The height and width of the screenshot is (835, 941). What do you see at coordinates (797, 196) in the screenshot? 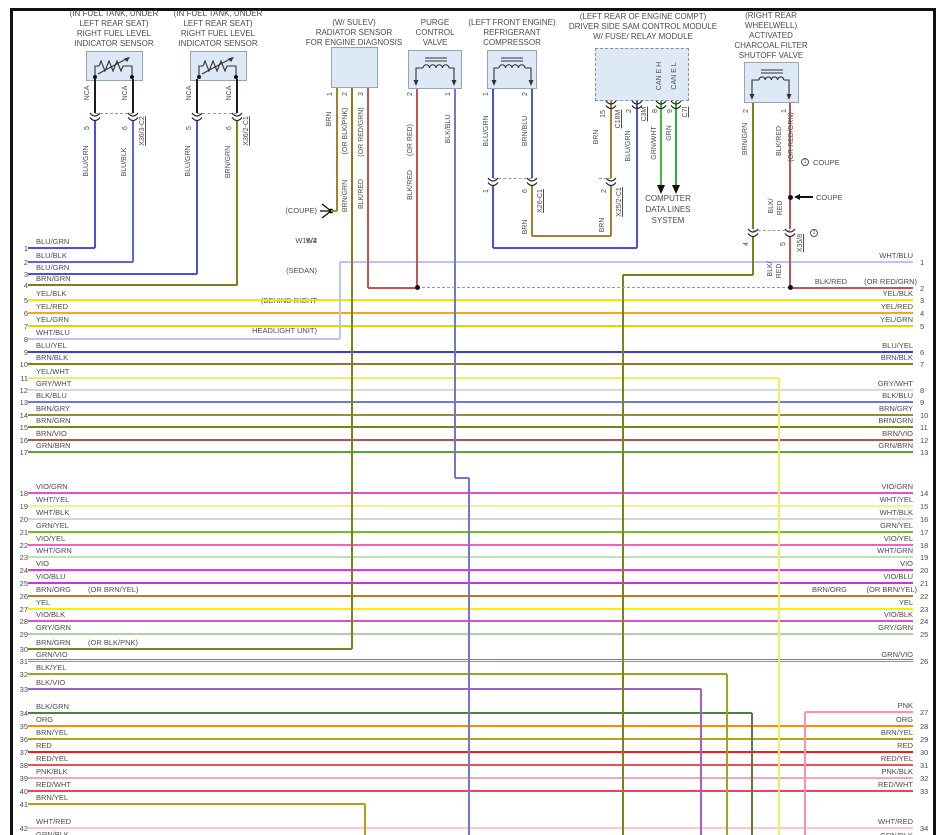
I see `coupe-arrow-icon` at bounding box center [797, 196].